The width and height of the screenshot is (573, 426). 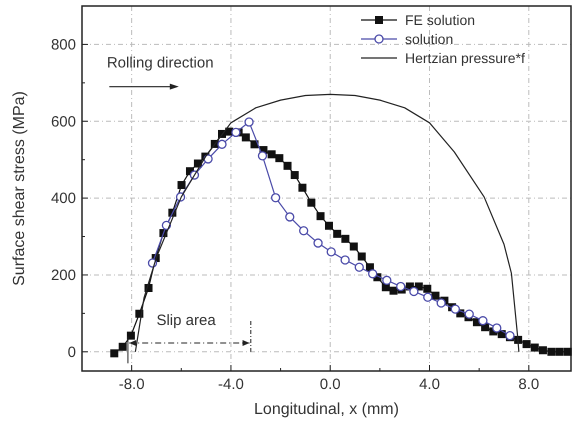 What do you see at coordinates (429, 384) in the screenshot?
I see `x-tick-label: 4.0` at bounding box center [429, 384].